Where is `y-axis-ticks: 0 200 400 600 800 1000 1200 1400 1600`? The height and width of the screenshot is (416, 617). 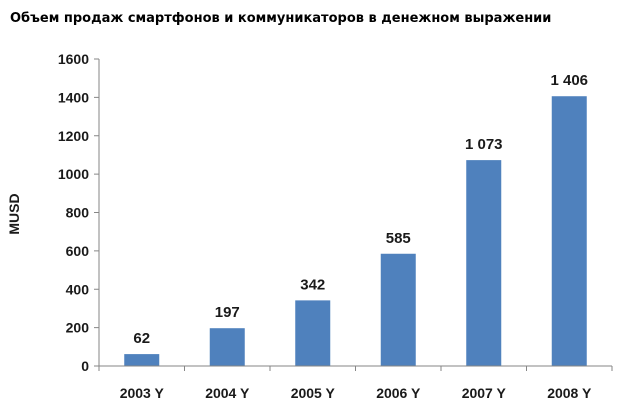
y-axis-ticks: 0 200 400 600 800 1000 1200 1400 1600 is located at coordinates (78, 212).